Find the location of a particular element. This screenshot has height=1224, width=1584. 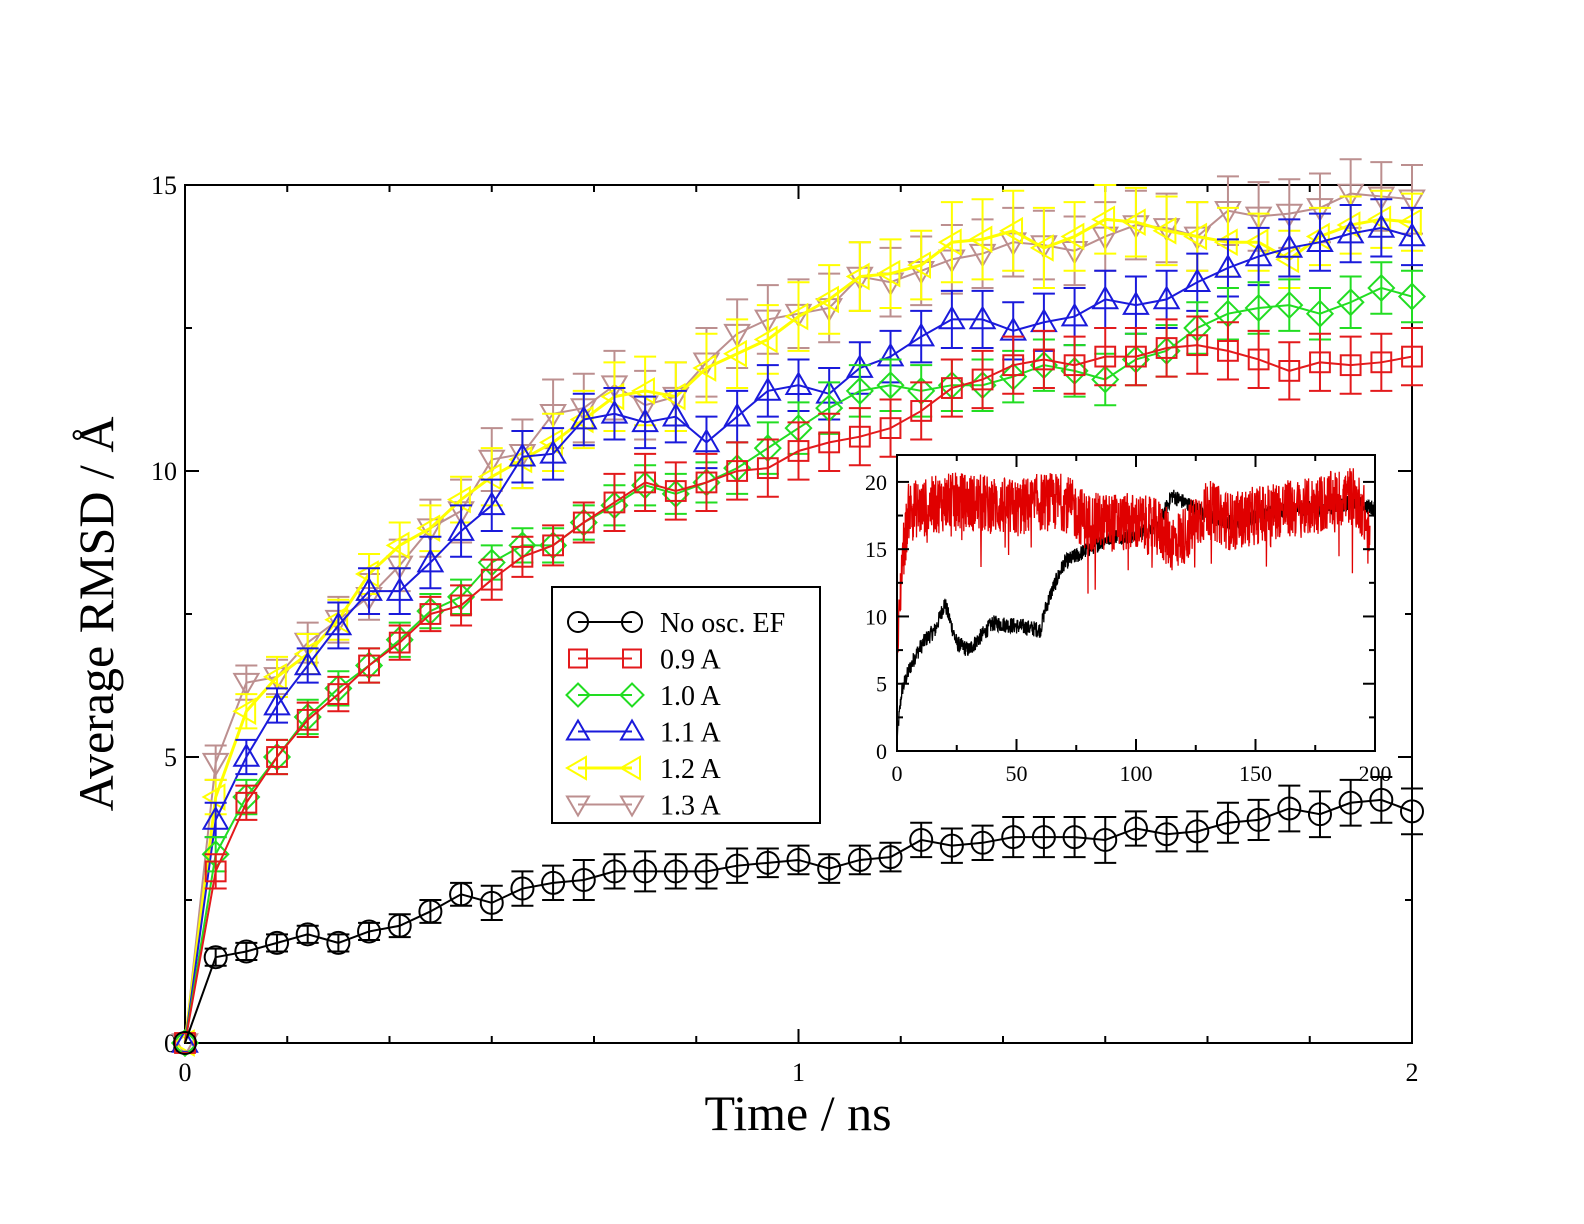

y-tick-label: 15 is located at coordinates (164, 185).